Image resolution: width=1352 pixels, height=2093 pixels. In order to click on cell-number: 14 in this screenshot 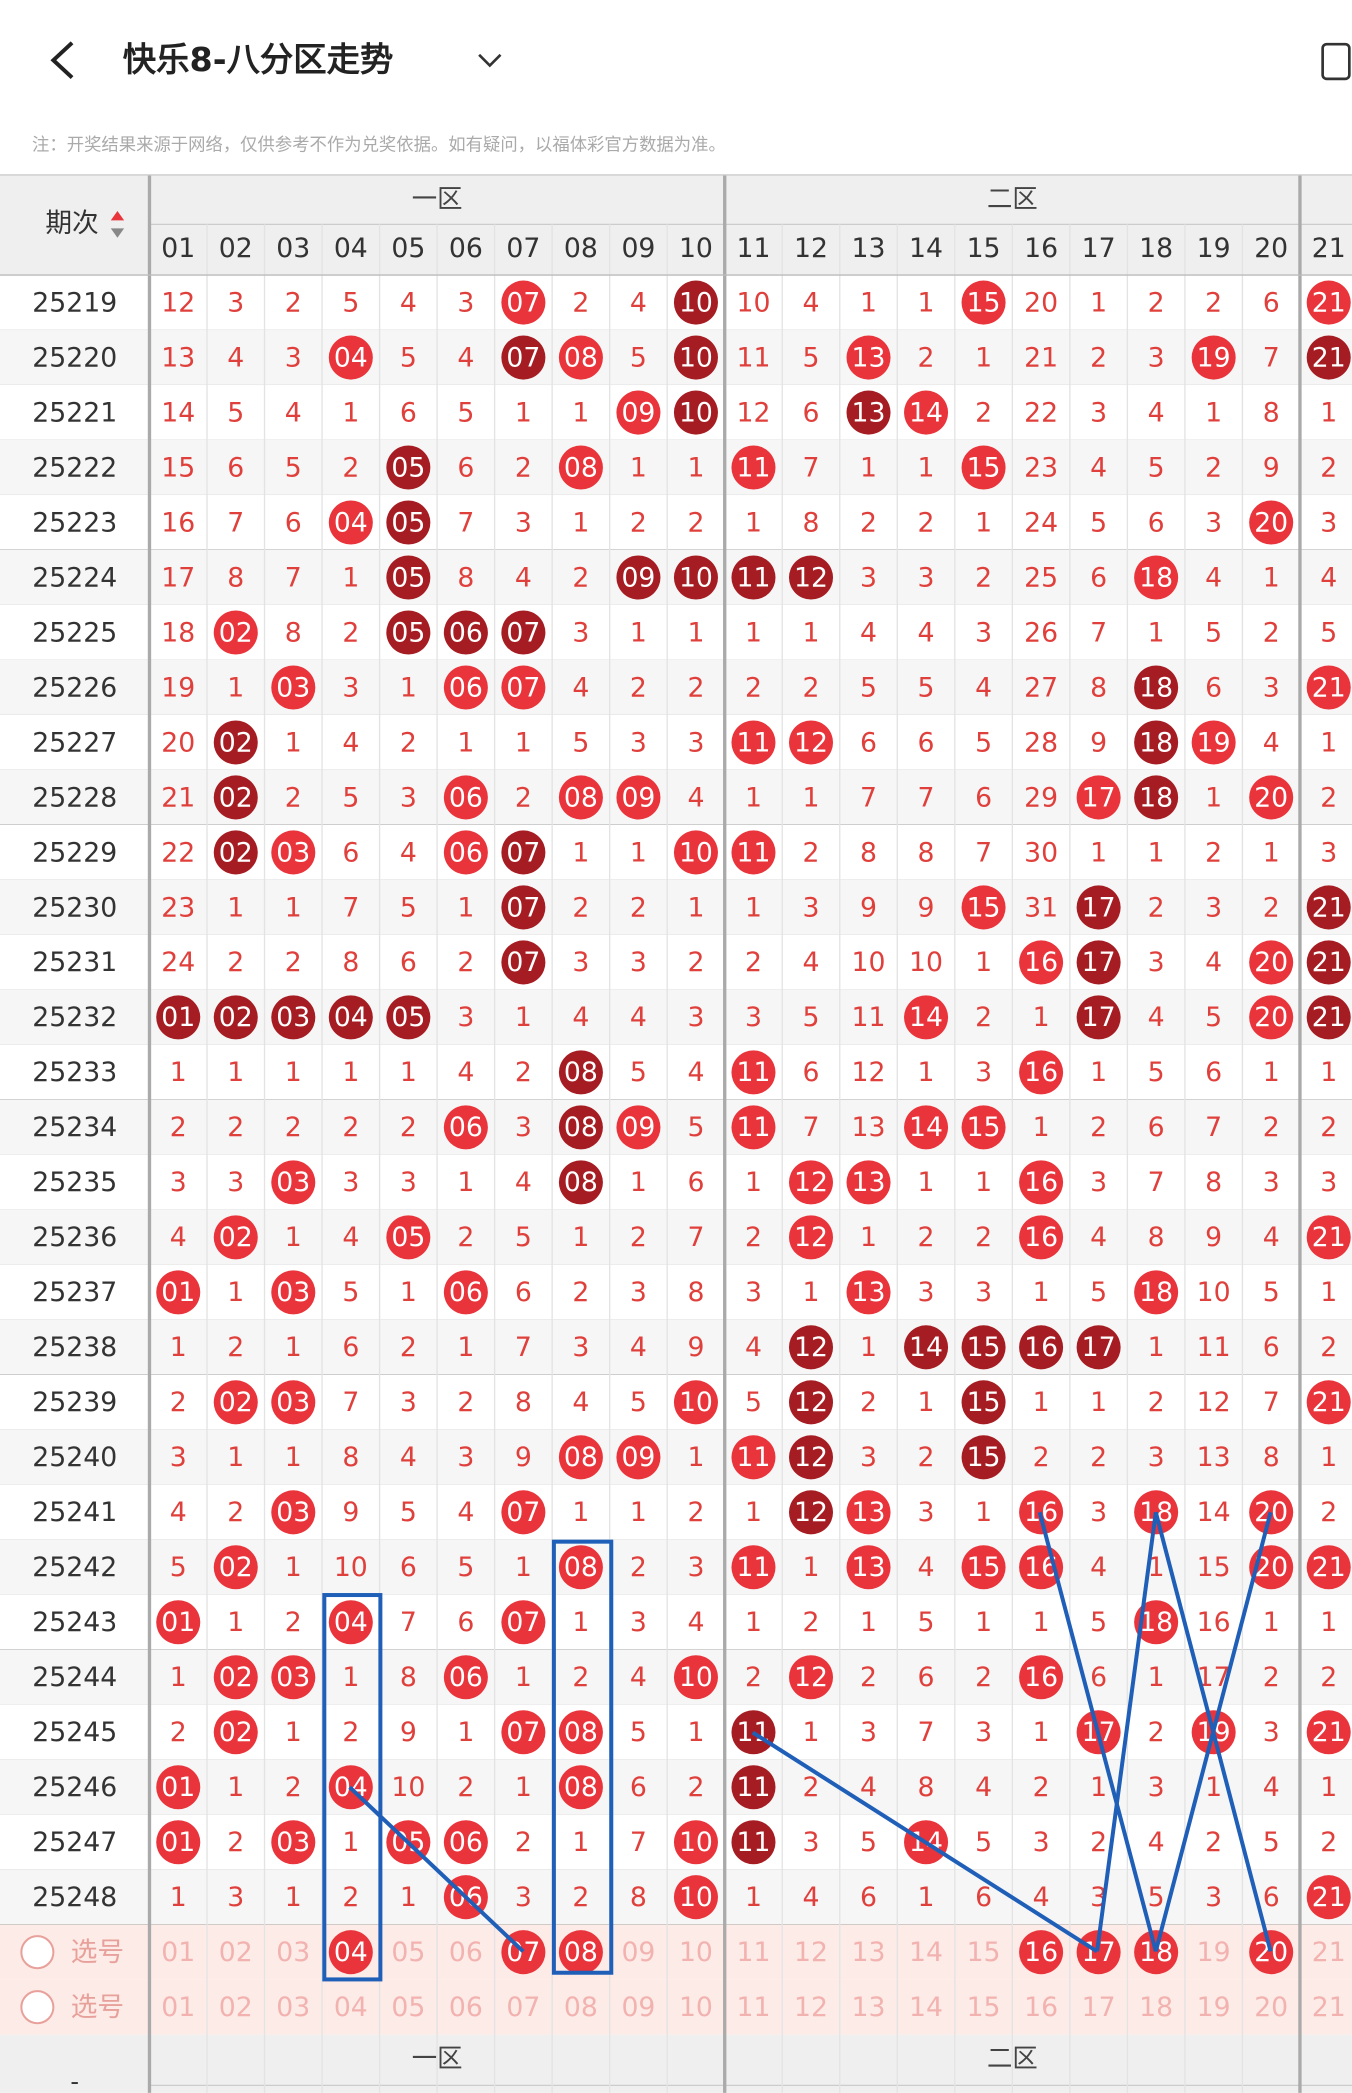, I will do `click(178, 412)`.